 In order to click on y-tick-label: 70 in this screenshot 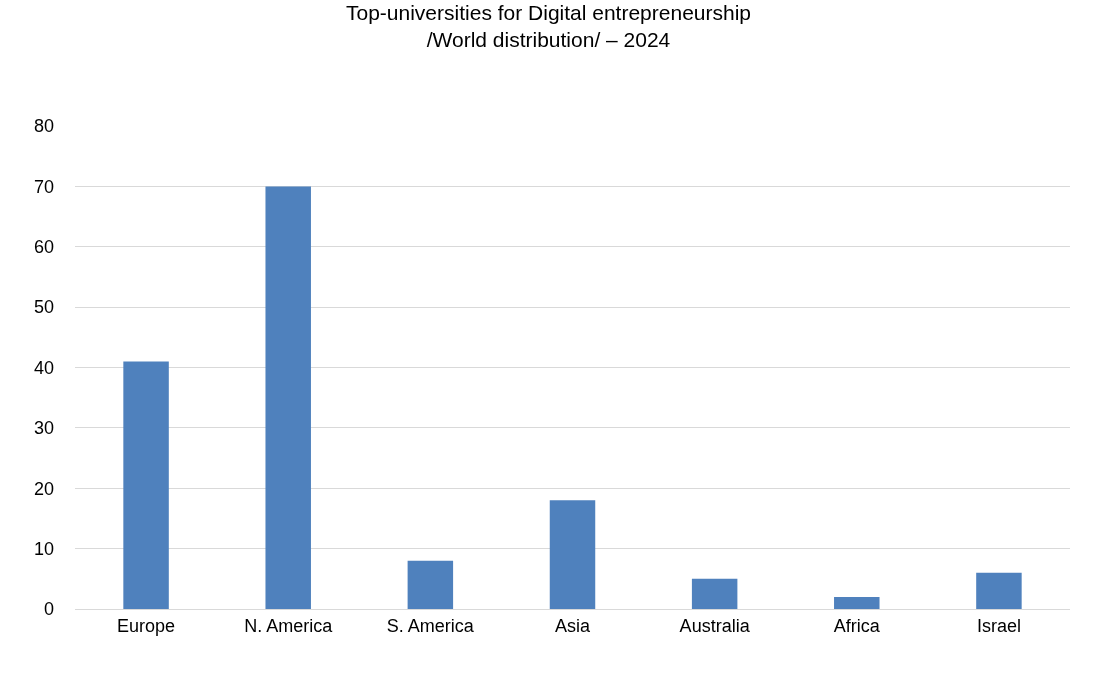, I will do `click(43, 186)`.